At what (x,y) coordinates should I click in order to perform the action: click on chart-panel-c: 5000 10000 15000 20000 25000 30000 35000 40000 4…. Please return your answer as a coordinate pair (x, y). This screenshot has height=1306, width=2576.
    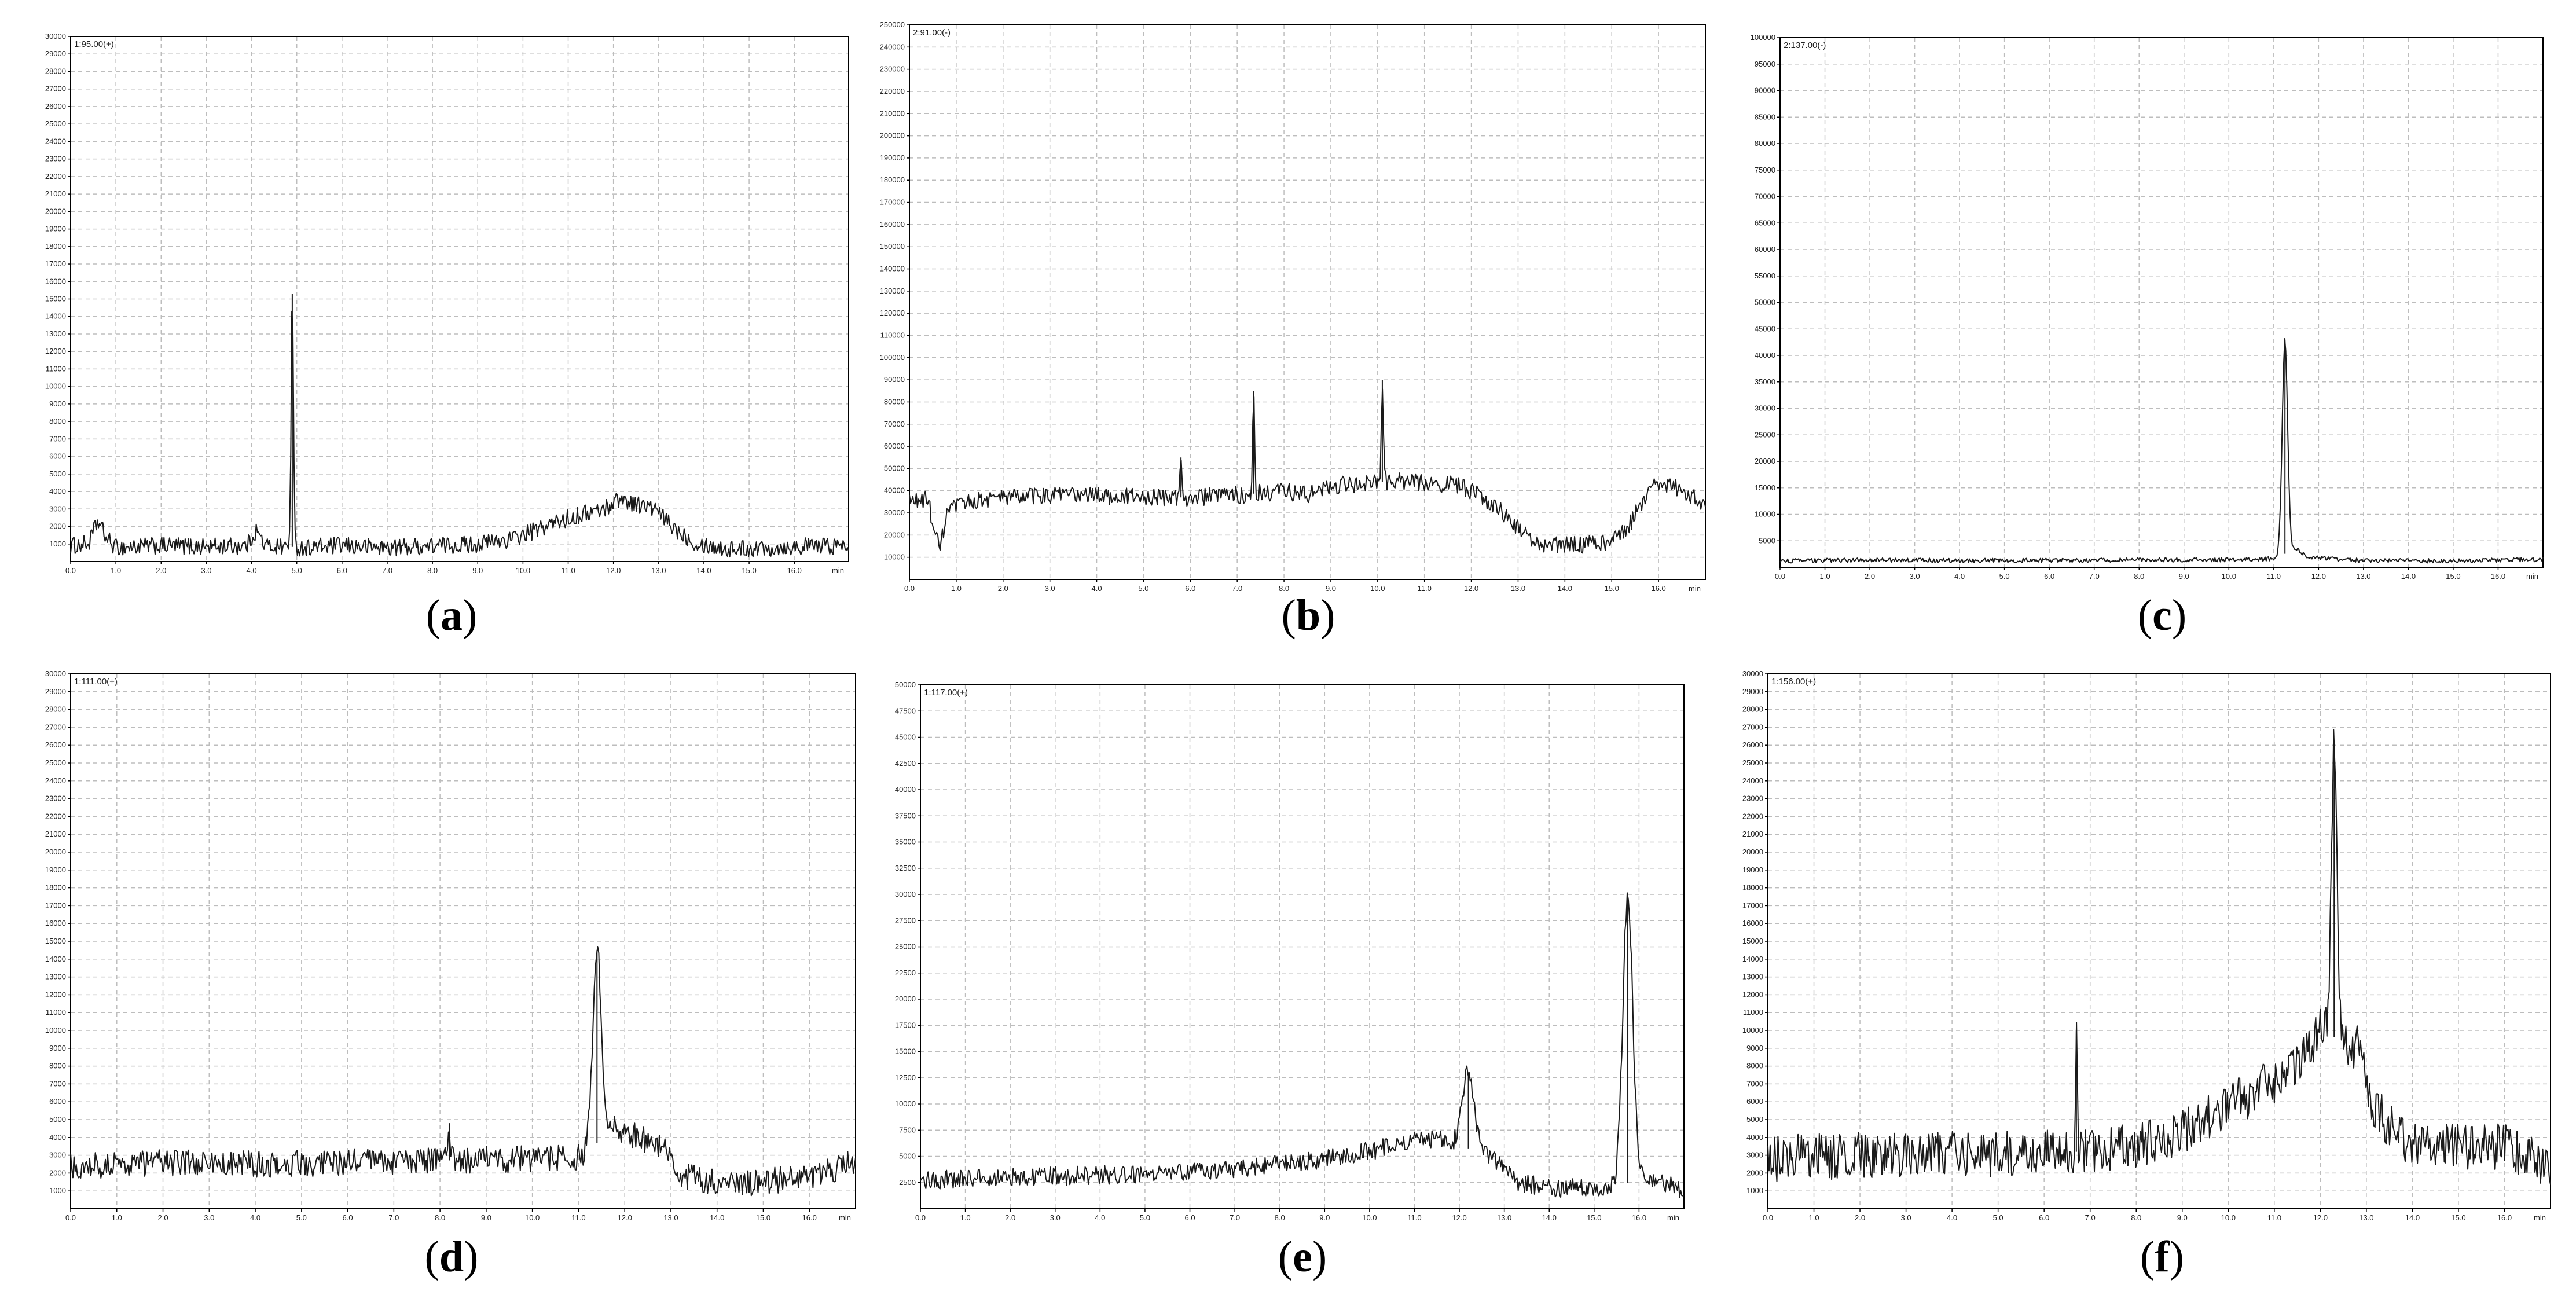
    Looking at the image, I should click on (2147, 336).